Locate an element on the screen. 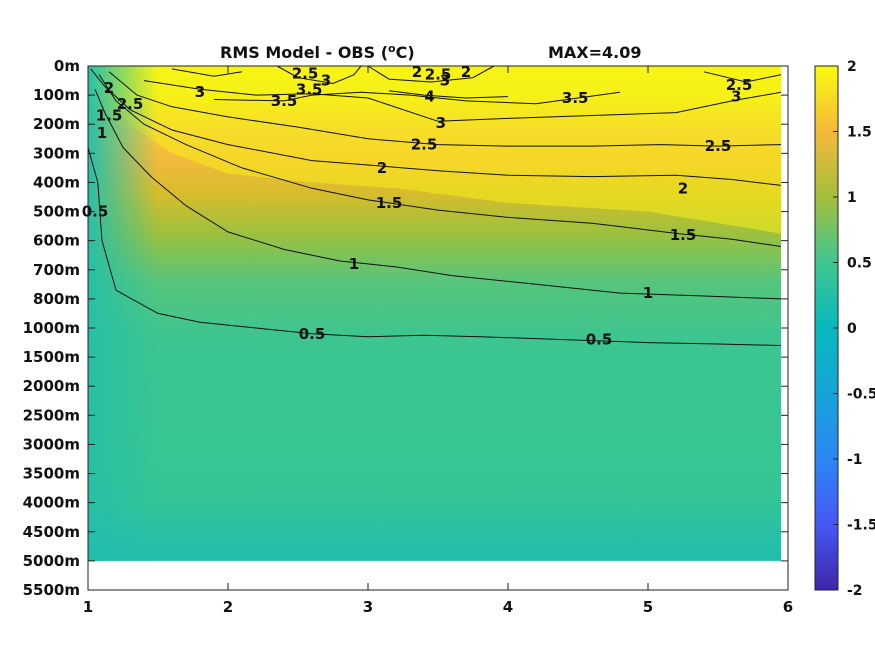  y-tick-label: 4500m is located at coordinates (51, 532).